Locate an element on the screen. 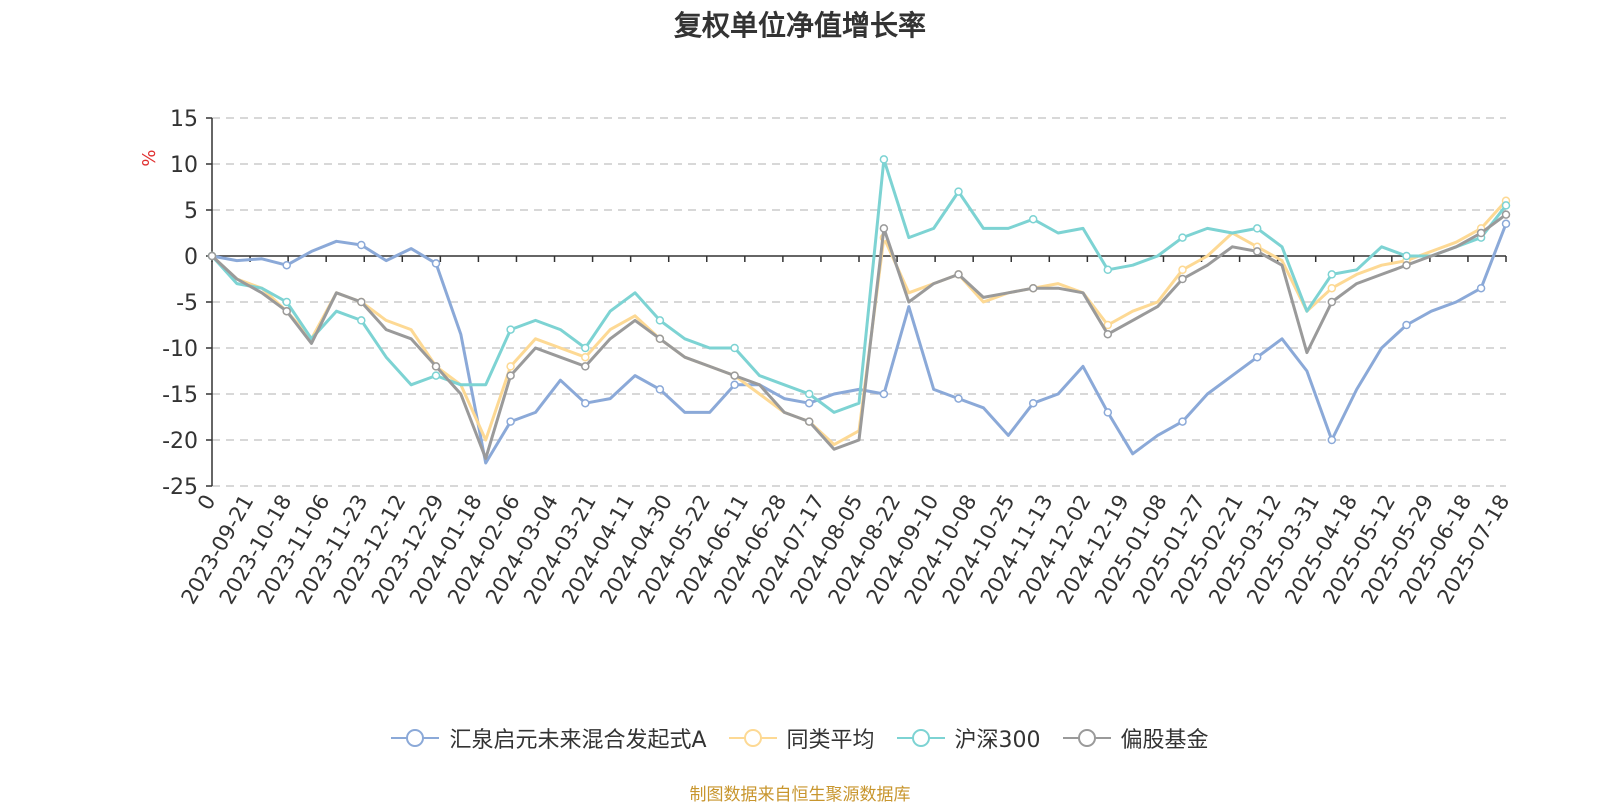 The image size is (1600, 805). legend-item-equity-fund: 偏股基金 is located at coordinates (1135, 738).